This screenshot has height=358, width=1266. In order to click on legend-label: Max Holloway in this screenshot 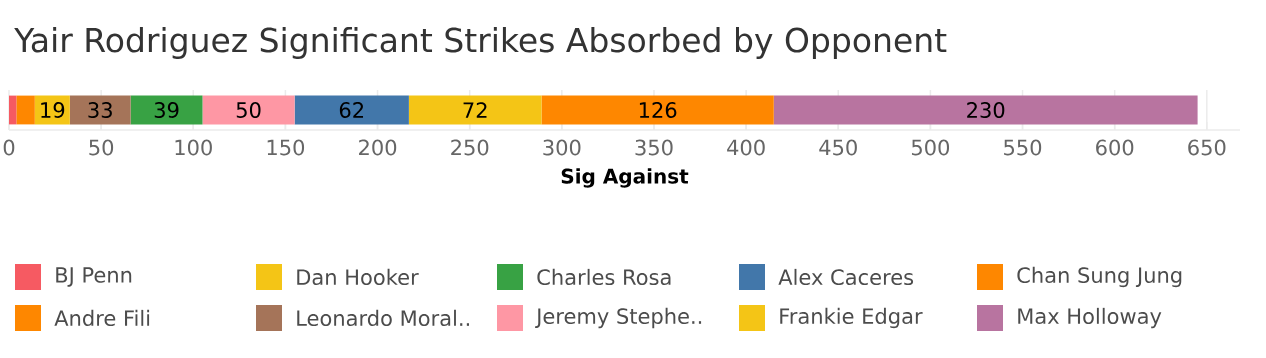, I will do `click(1090, 318)`.